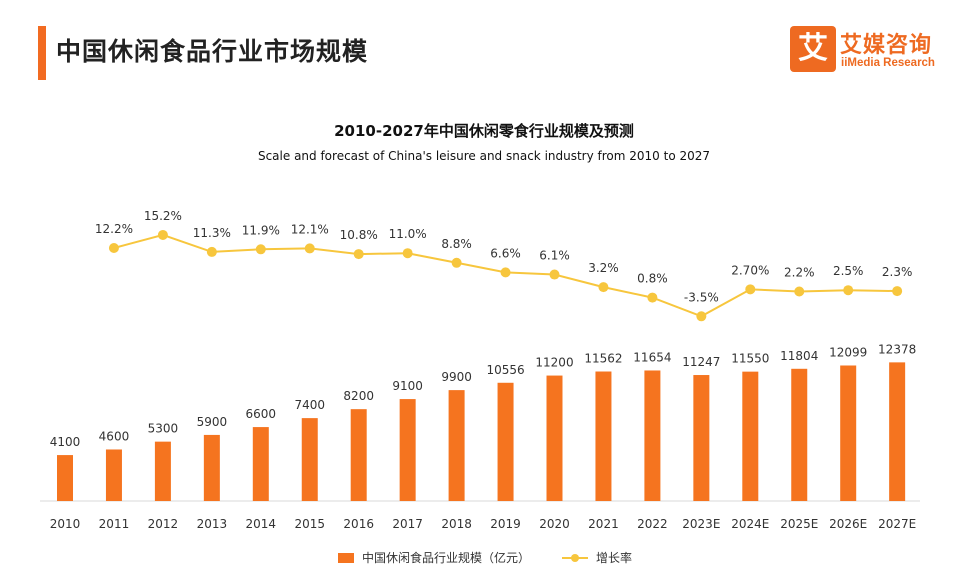 The width and height of the screenshot is (958, 575). What do you see at coordinates (484, 131) in the screenshot?
I see `chart-title: 2010-2027年中国休闲零食行业规模及预测` at bounding box center [484, 131].